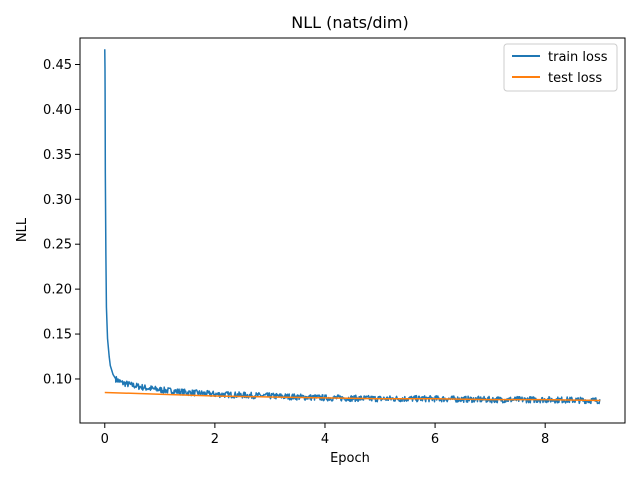 The height and width of the screenshot is (480, 640). What do you see at coordinates (435, 439) in the screenshot?
I see `x-tick-label: 6` at bounding box center [435, 439].